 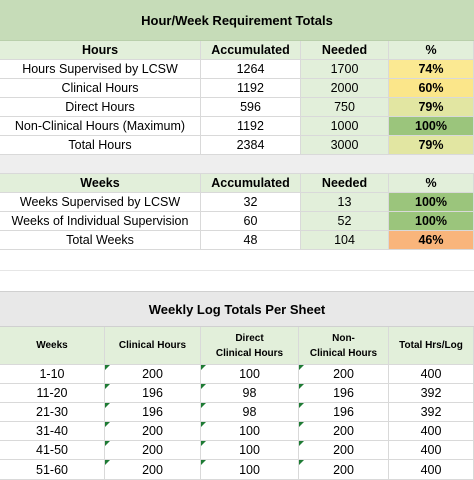 I want to click on log-row-weeks: 1-10, so click(x=52, y=374).